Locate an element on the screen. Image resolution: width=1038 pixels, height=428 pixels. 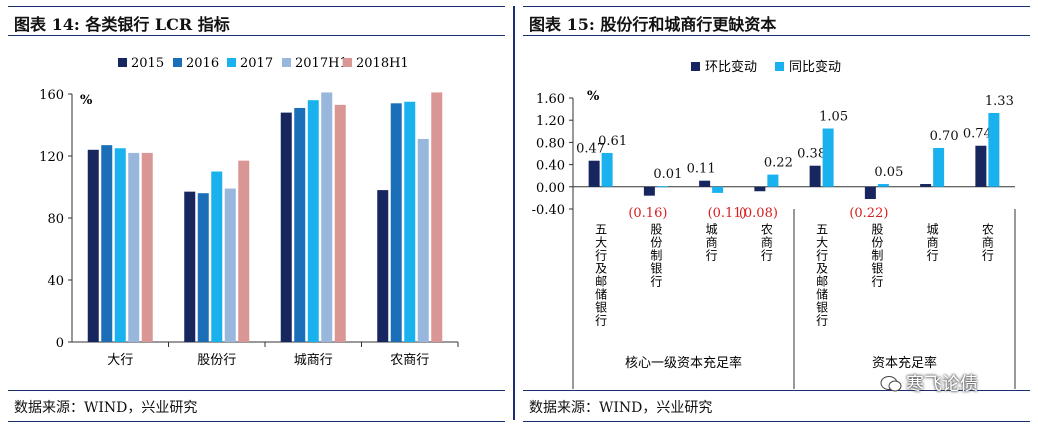
data-label: 0.01 is located at coordinates (667, 174).